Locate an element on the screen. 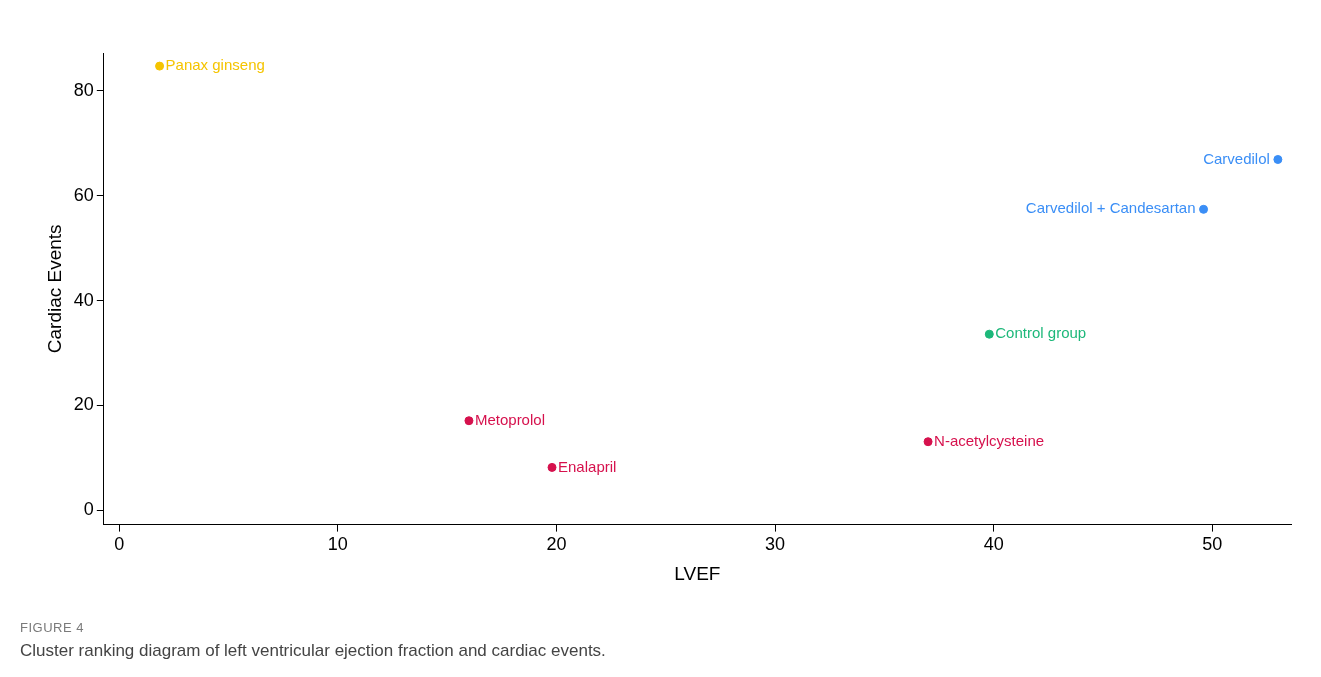 The image size is (1321, 677). x-tick-label: 10 is located at coordinates (337, 544).